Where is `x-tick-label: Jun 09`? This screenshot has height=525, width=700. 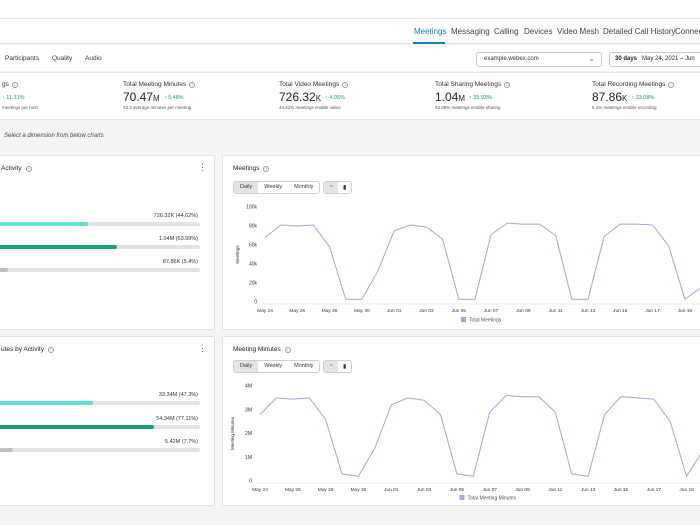 x-tick-label: Jun 09 is located at coordinates (522, 490).